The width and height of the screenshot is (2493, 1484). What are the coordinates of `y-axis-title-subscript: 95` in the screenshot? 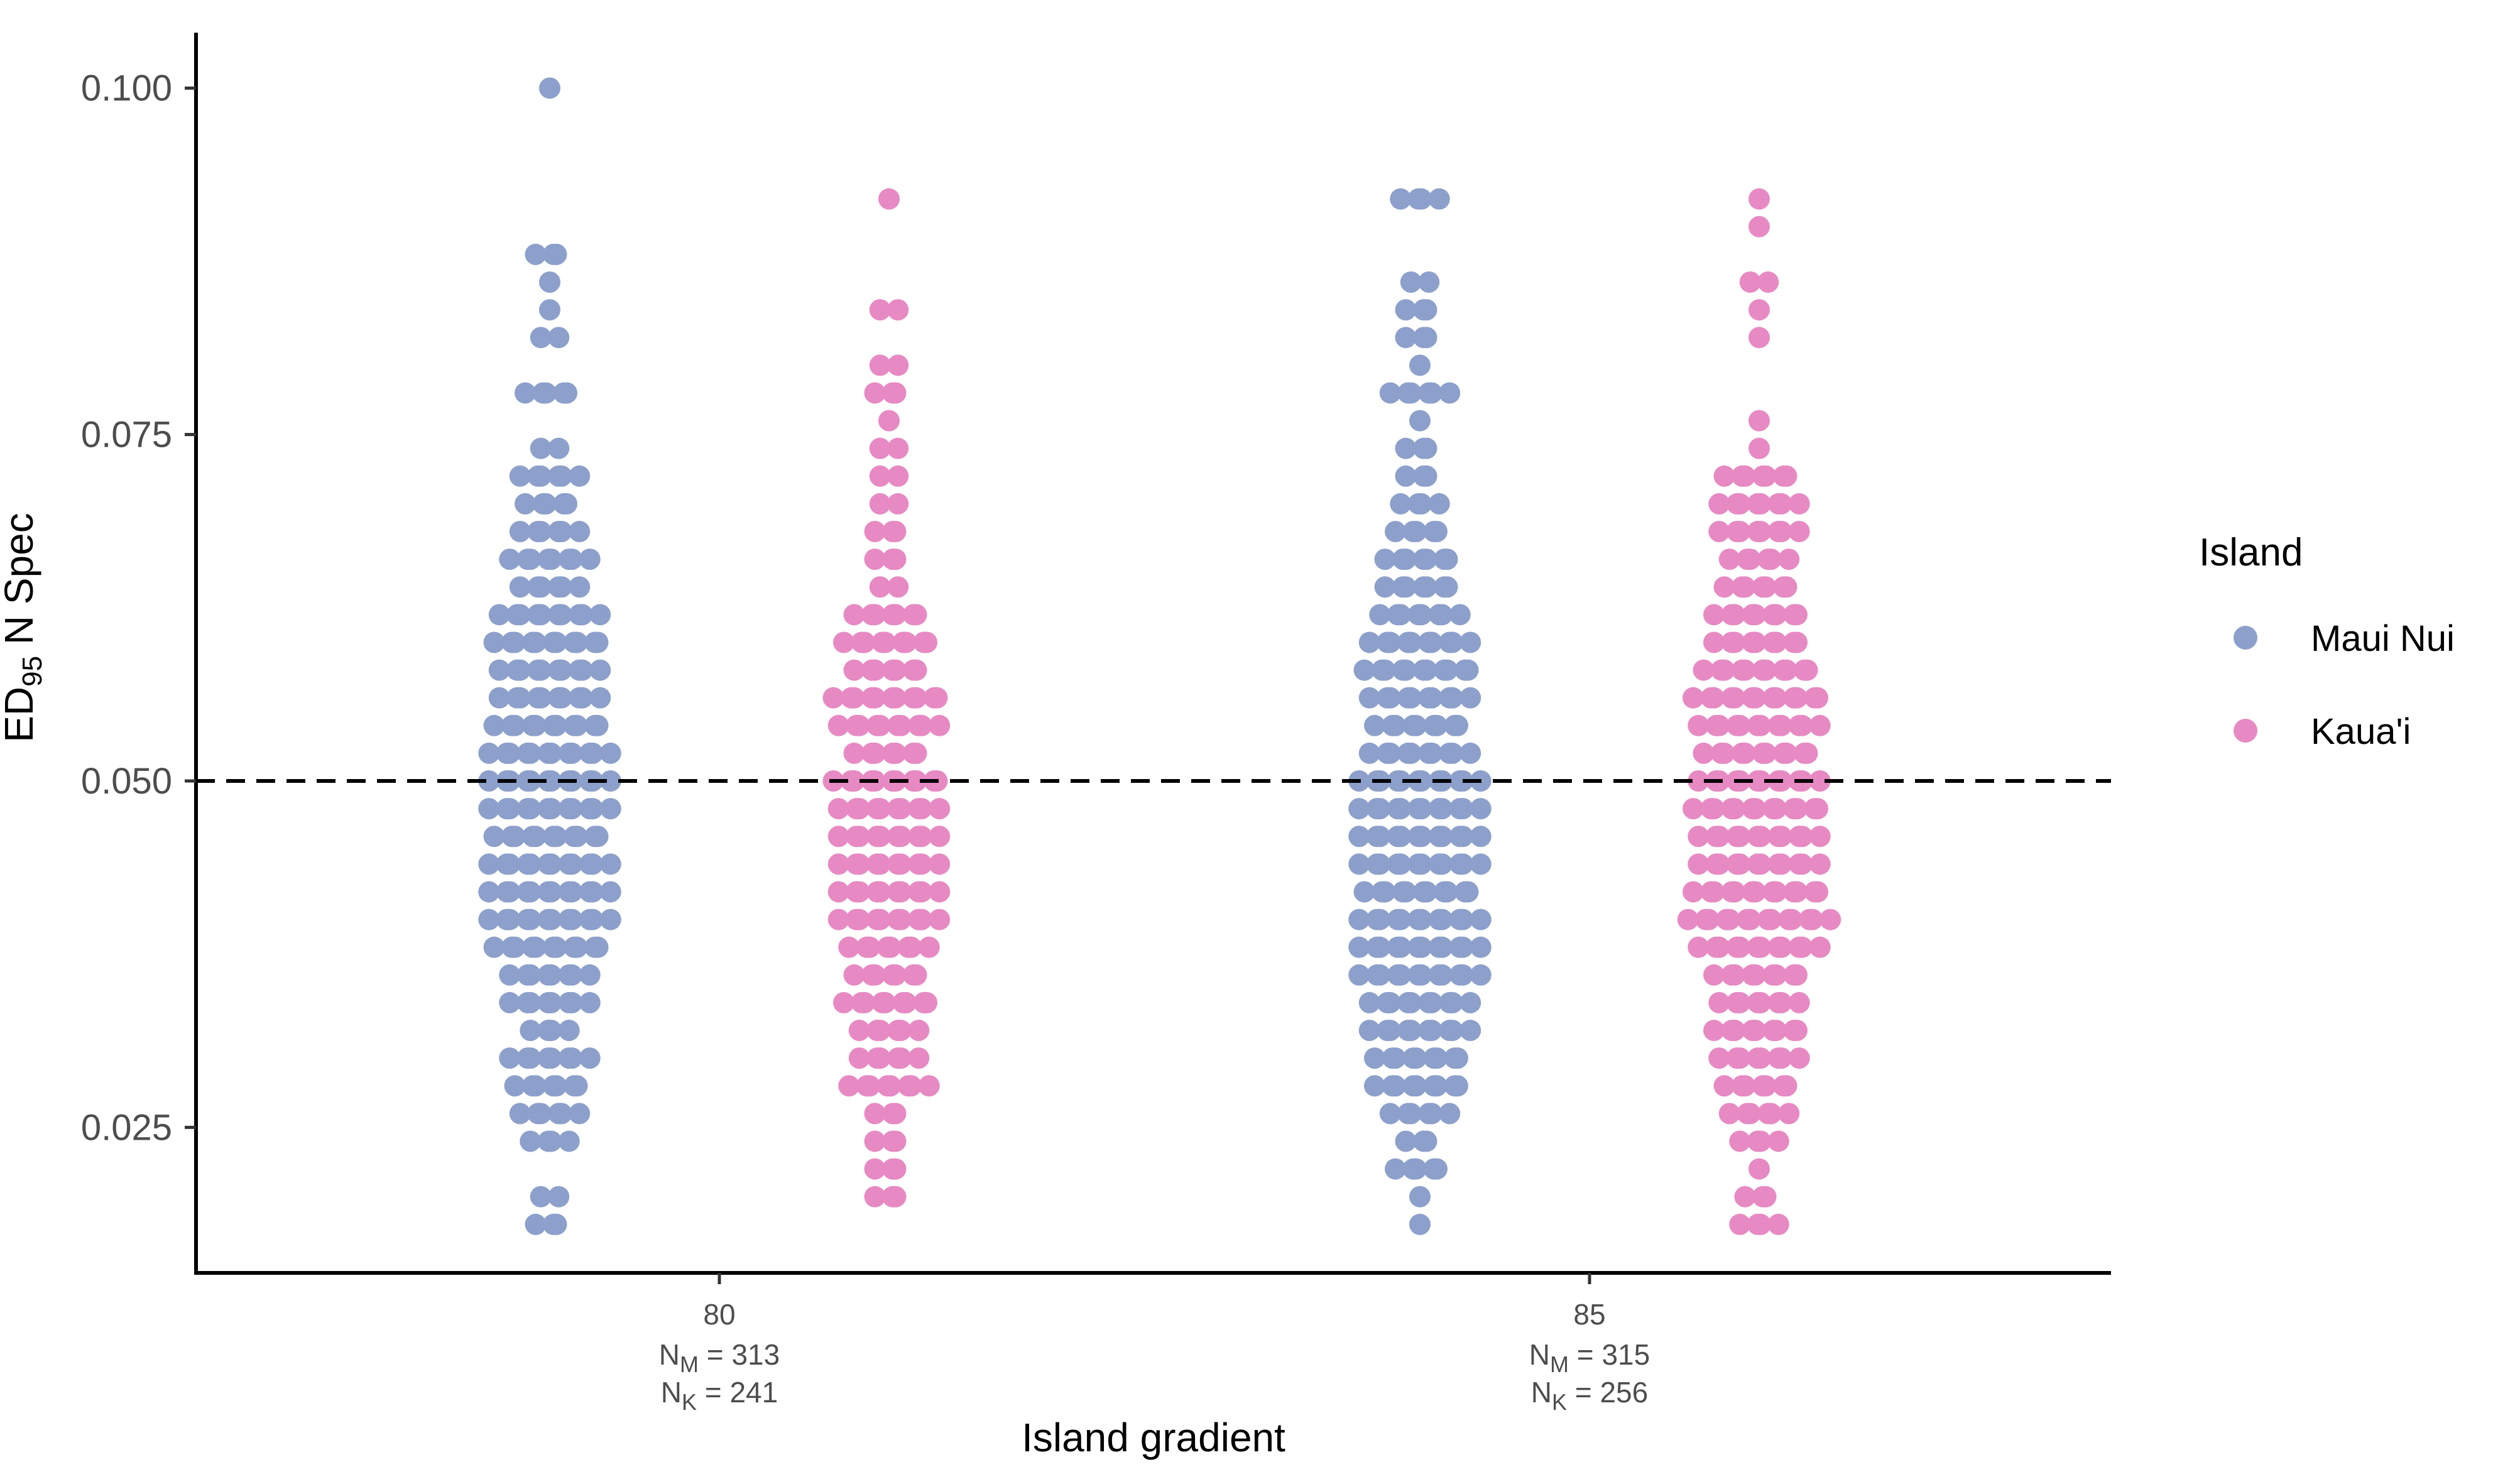 It's located at (32, 671).